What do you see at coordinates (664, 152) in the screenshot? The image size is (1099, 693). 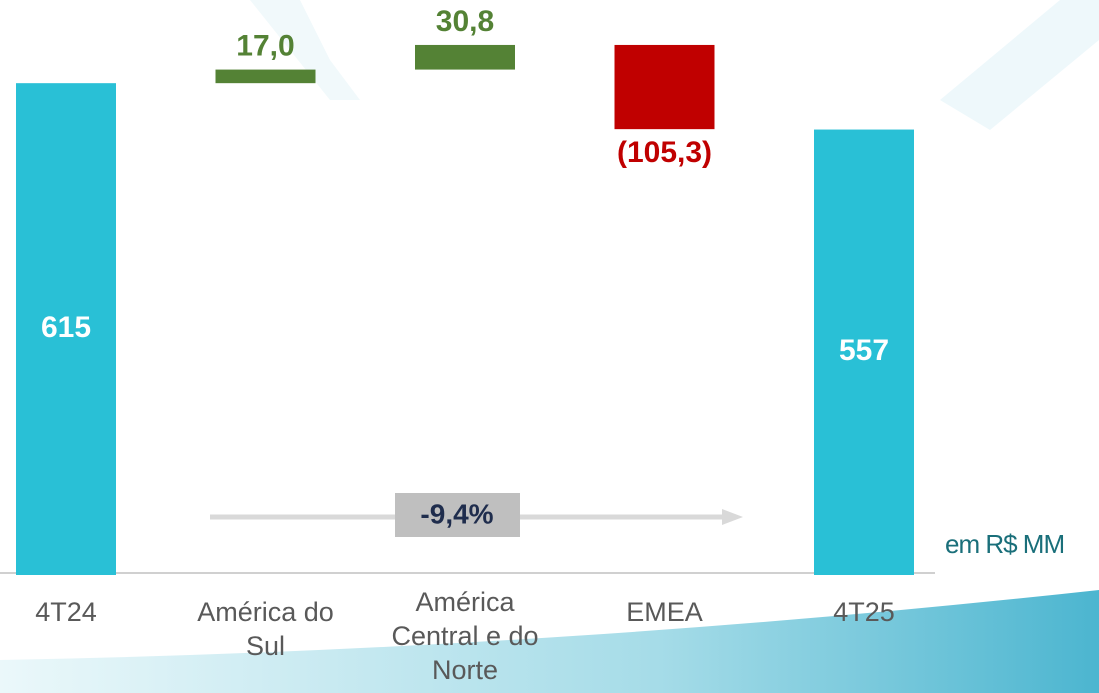 I see `value-label: (105,3)` at bounding box center [664, 152].